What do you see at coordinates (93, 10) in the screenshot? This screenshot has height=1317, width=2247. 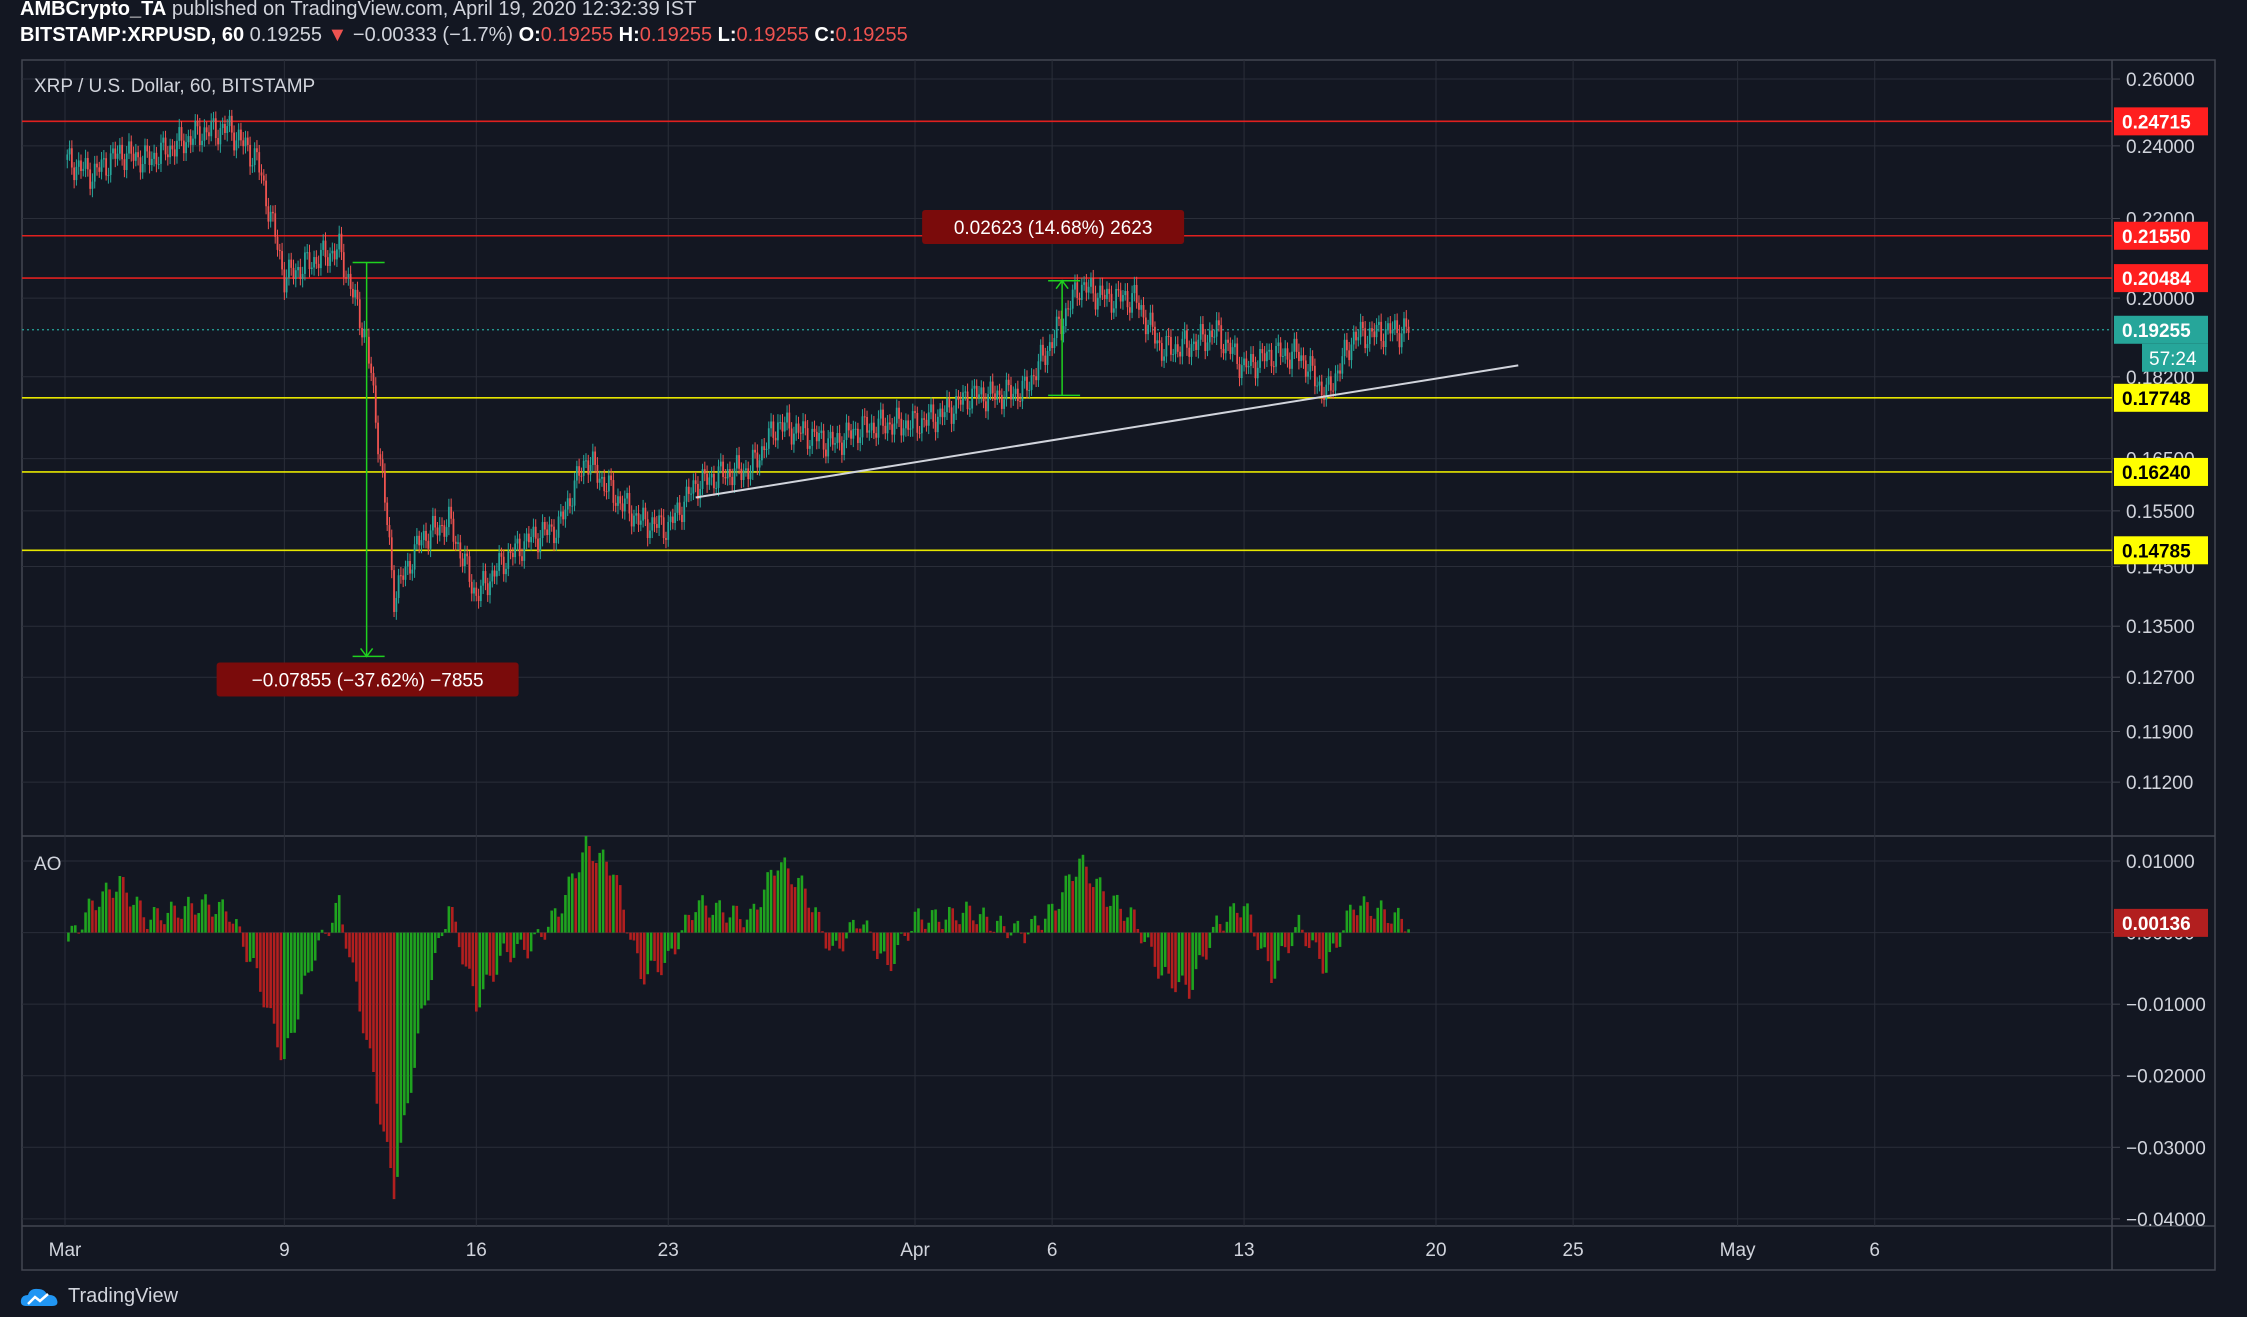 I see `author-name: AMBCrypto_TA` at bounding box center [93, 10].